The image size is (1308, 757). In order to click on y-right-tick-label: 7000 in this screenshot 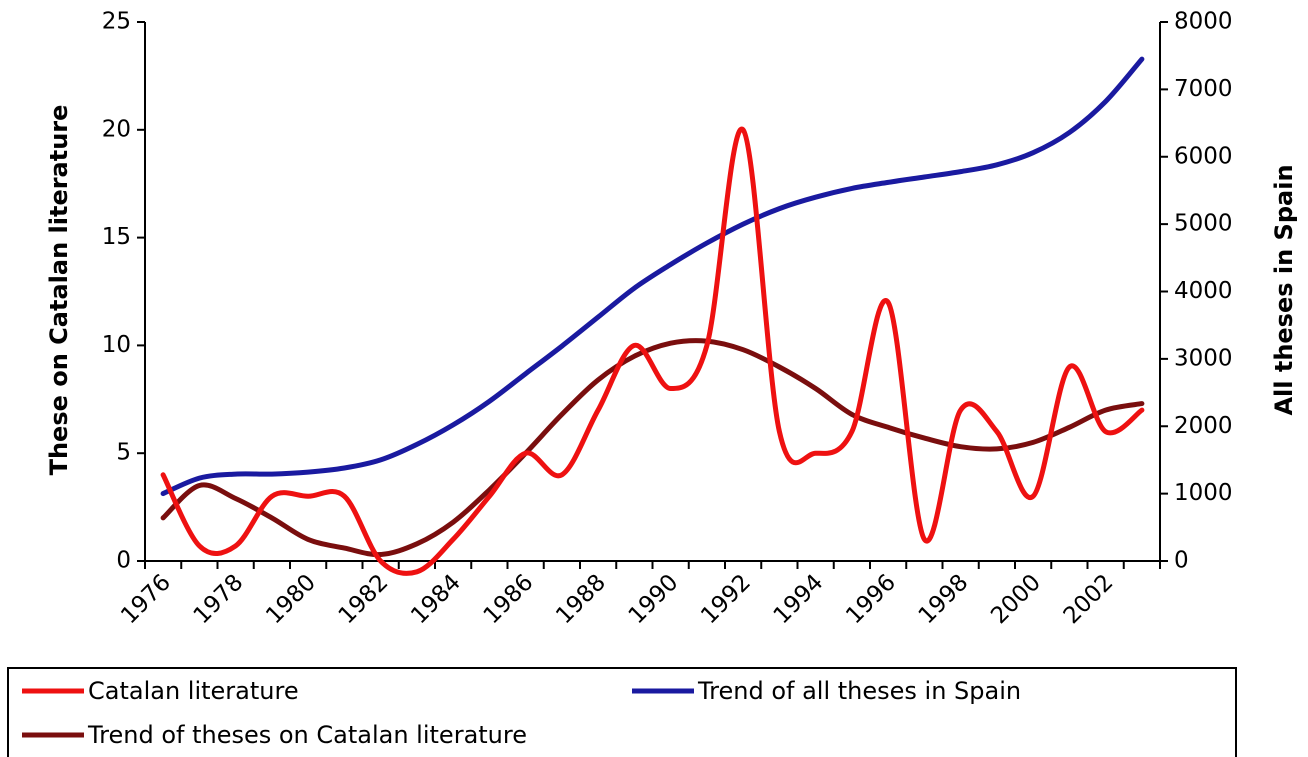, I will do `click(1203, 89)`.